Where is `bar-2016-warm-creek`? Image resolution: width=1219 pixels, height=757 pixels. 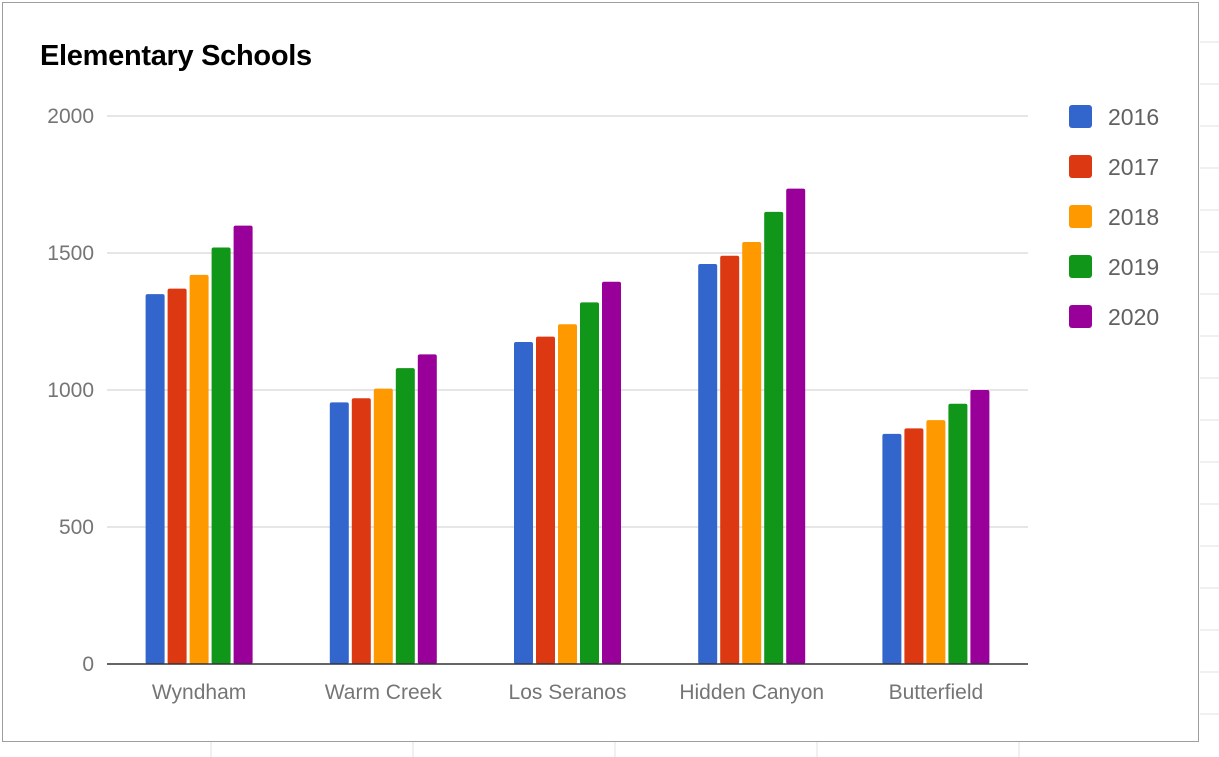
bar-2016-warm-creek is located at coordinates (339, 533).